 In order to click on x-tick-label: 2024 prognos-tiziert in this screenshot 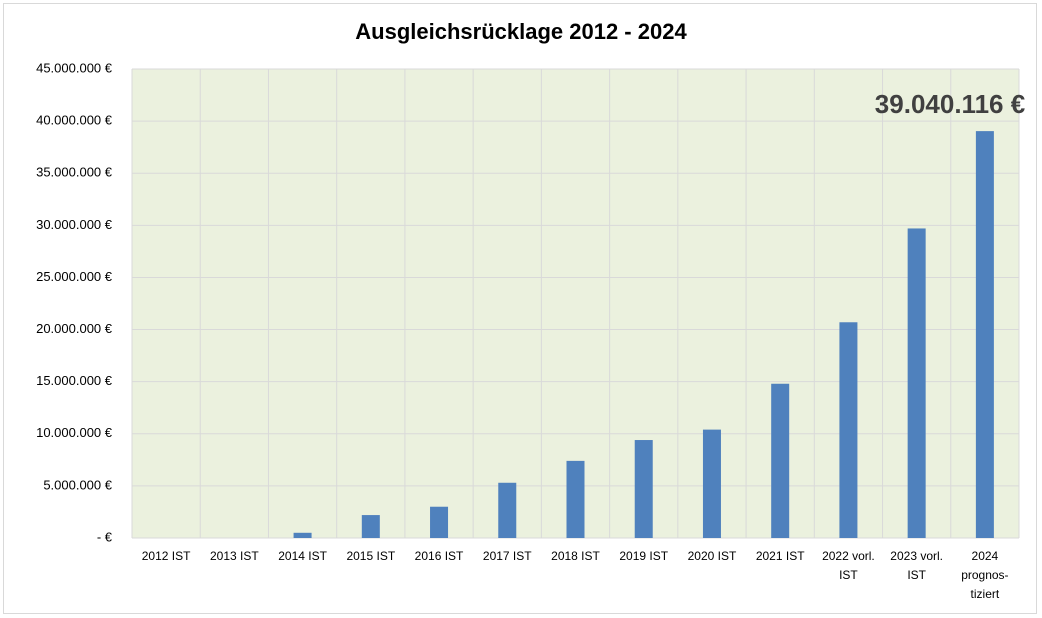, I will do `click(984, 575)`.